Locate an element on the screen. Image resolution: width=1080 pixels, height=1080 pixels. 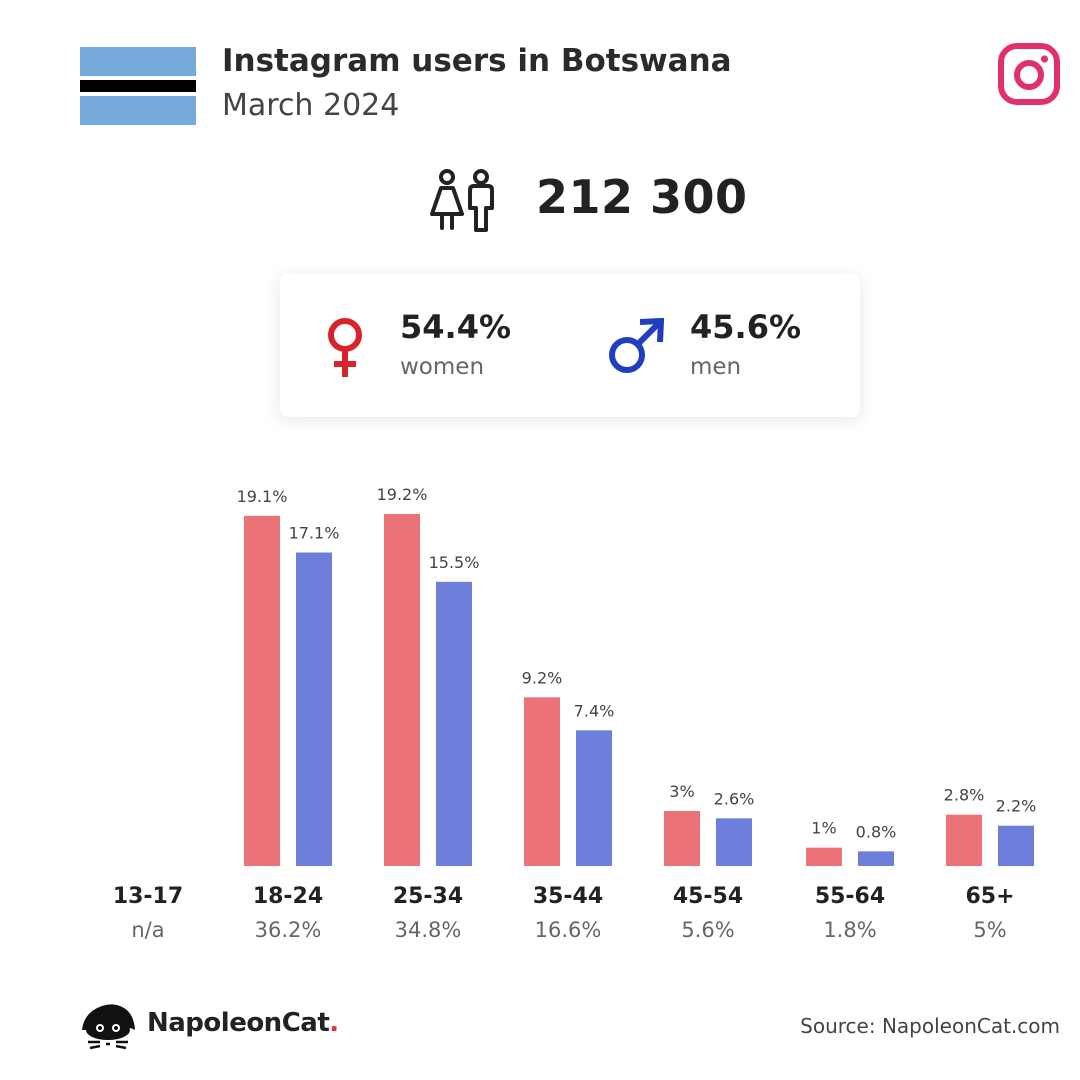
bar-value-label: 15.5% is located at coordinates (454, 562).